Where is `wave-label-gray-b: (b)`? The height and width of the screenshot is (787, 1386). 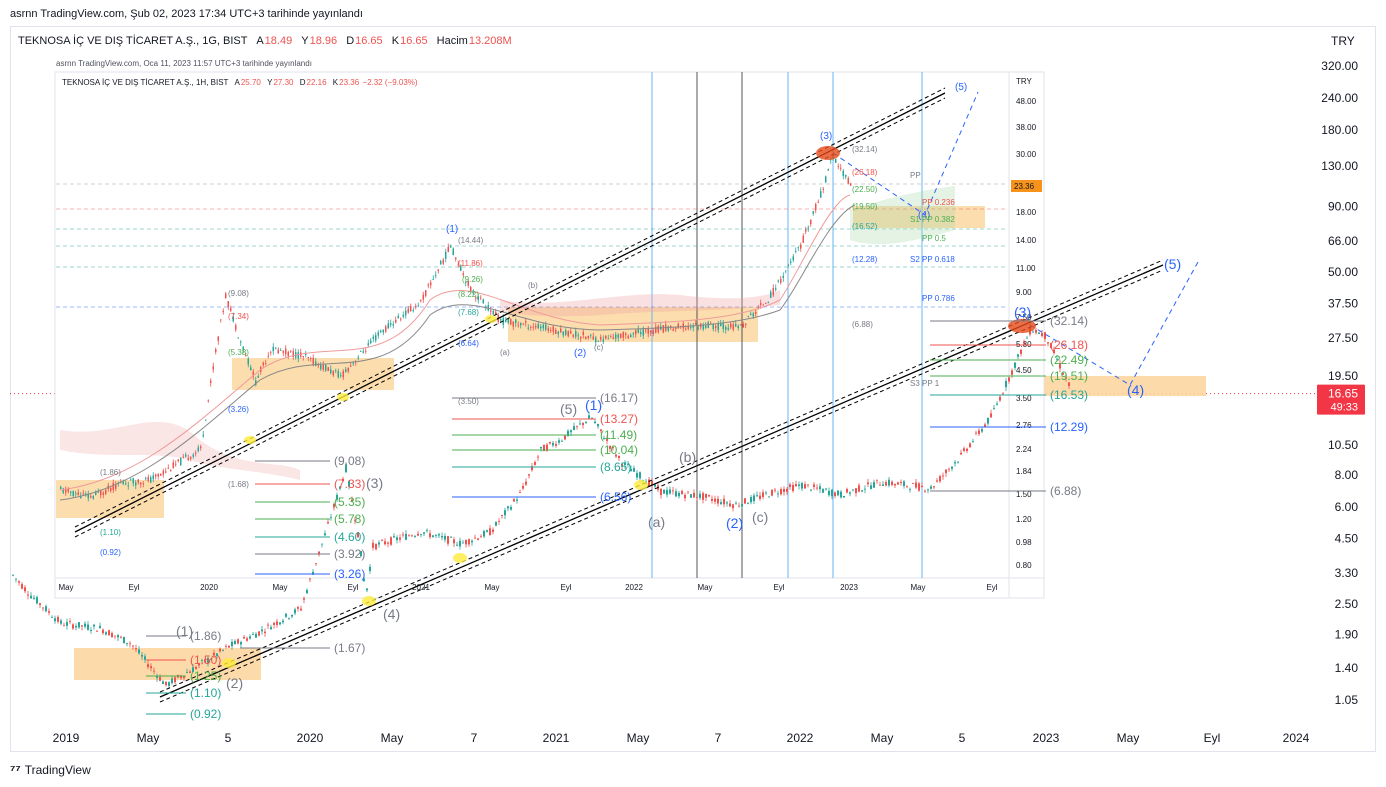
wave-label-gray-b: (b) is located at coordinates (687, 457).